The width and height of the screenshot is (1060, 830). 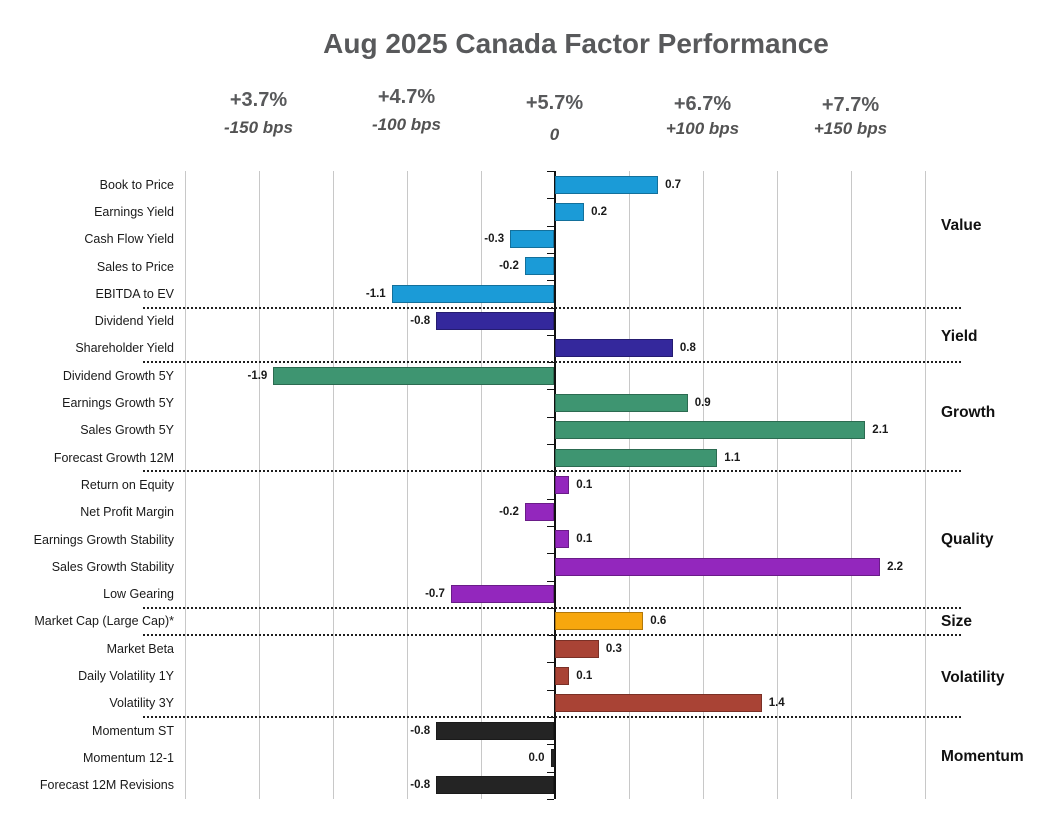 What do you see at coordinates (128, 757) in the screenshot?
I see `factor-row-label: Momentum 12-1` at bounding box center [128, 757].